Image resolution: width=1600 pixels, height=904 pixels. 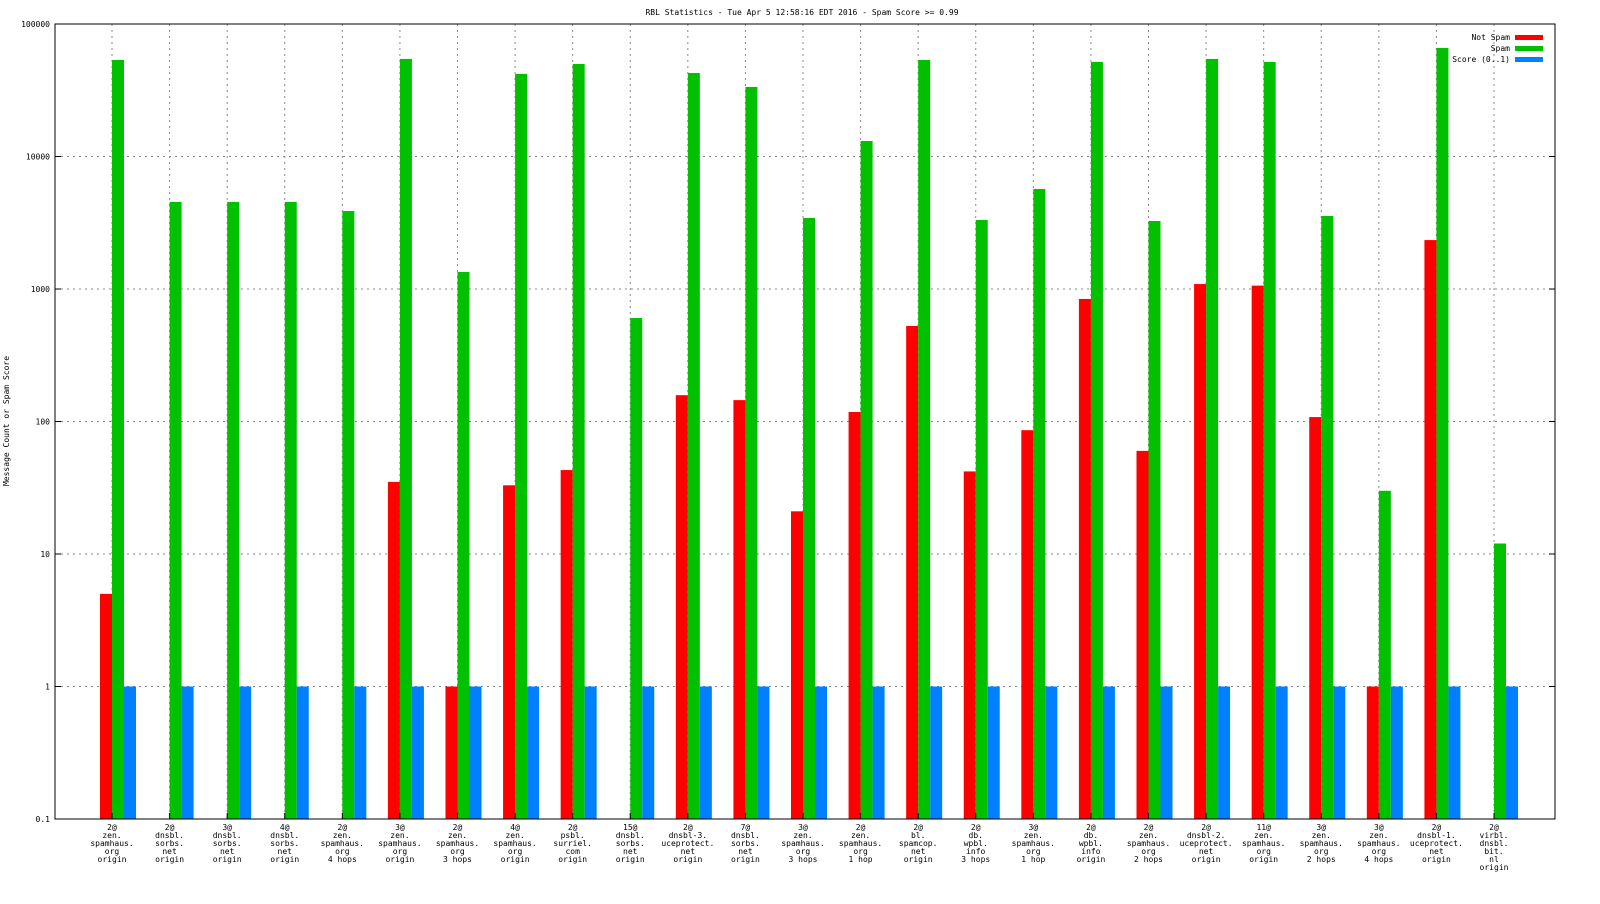 I want to click on x-tick-label: 2@ zen. spamhaus. org origin, so click(x=111, y=843).